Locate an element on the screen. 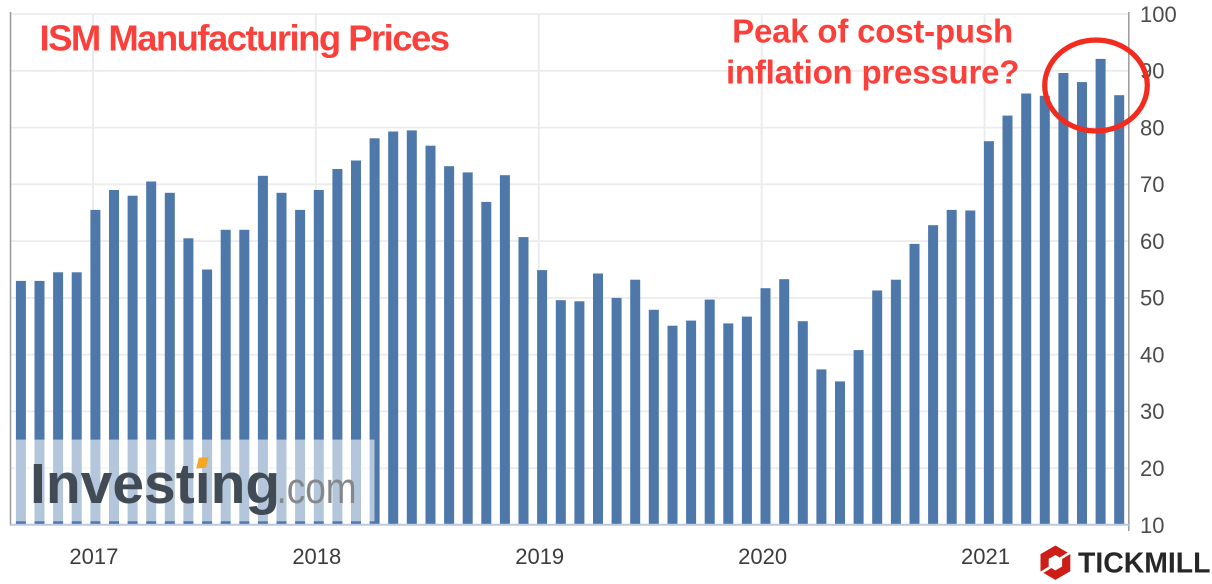 This screenshot has width=1212, height=584. svg-text: 2017 is located at coordinates (93, 556).